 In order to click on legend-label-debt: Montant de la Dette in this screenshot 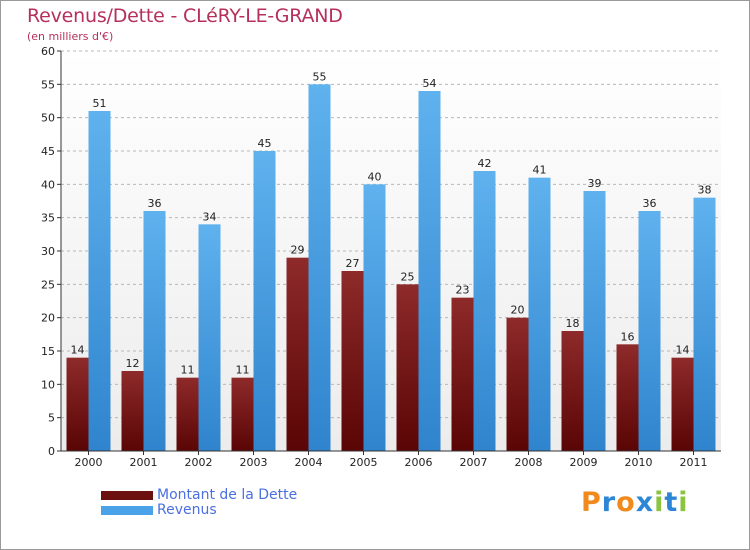, I will do `click(227, 495)`.